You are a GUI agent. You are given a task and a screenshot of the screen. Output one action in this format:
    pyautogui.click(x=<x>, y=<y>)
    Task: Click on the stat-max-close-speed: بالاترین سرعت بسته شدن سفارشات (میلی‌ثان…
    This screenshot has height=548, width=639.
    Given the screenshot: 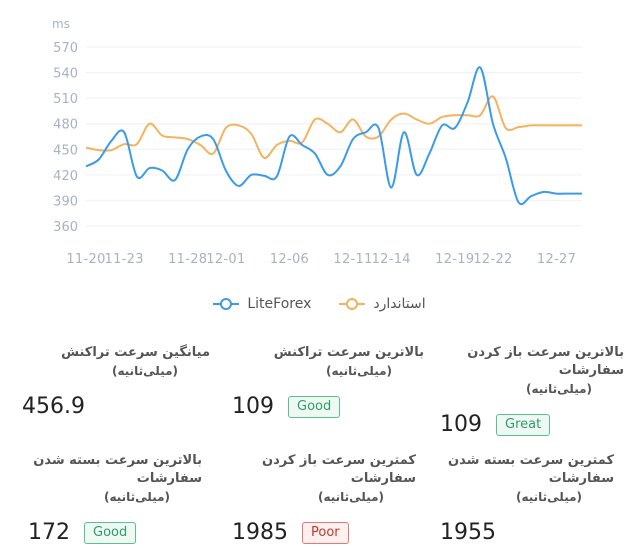 What is the action you would take?
    pyautogui.click(x=102, y=498)
    